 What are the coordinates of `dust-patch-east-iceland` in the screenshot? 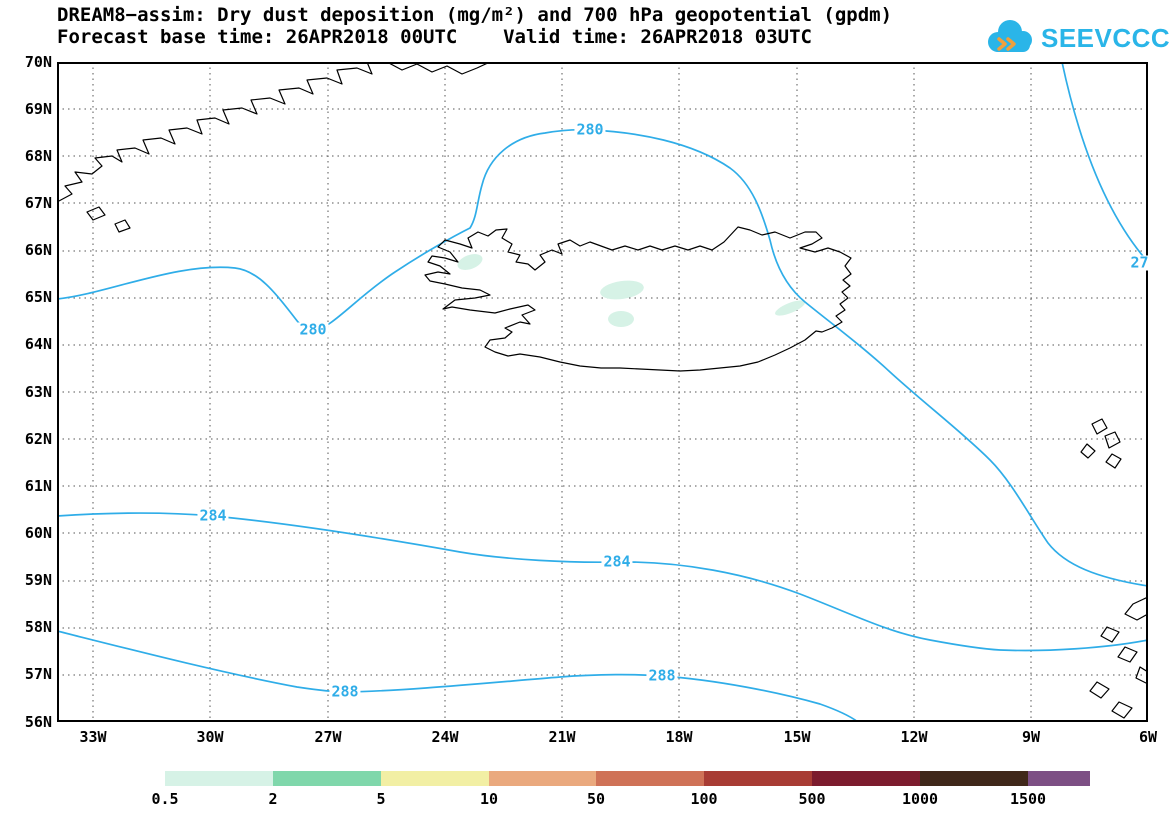 It's located at (790, 308).